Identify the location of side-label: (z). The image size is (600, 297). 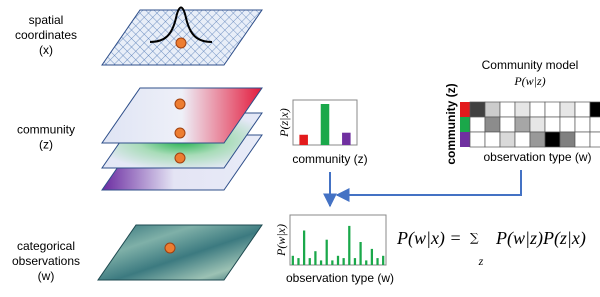
(46, 145).